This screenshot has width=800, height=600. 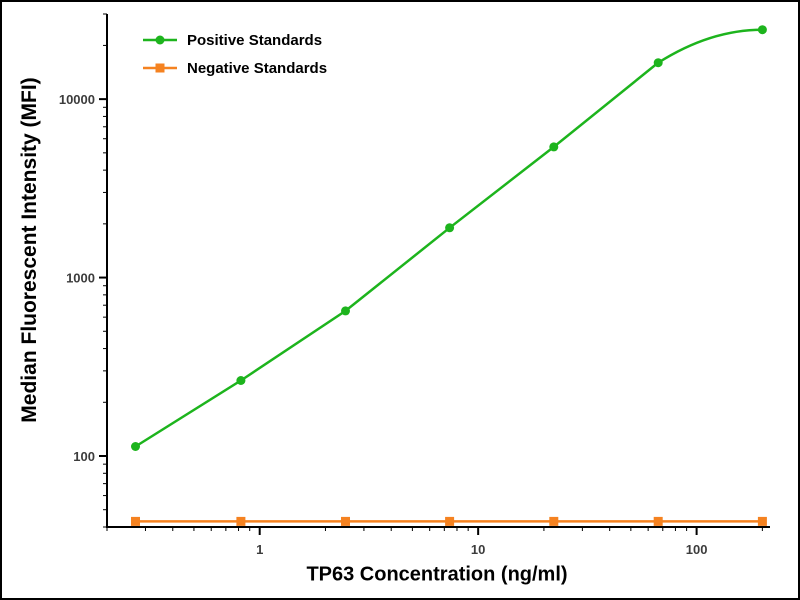 I want to click on x-tick-label: 100, so click(x=697, y=549).